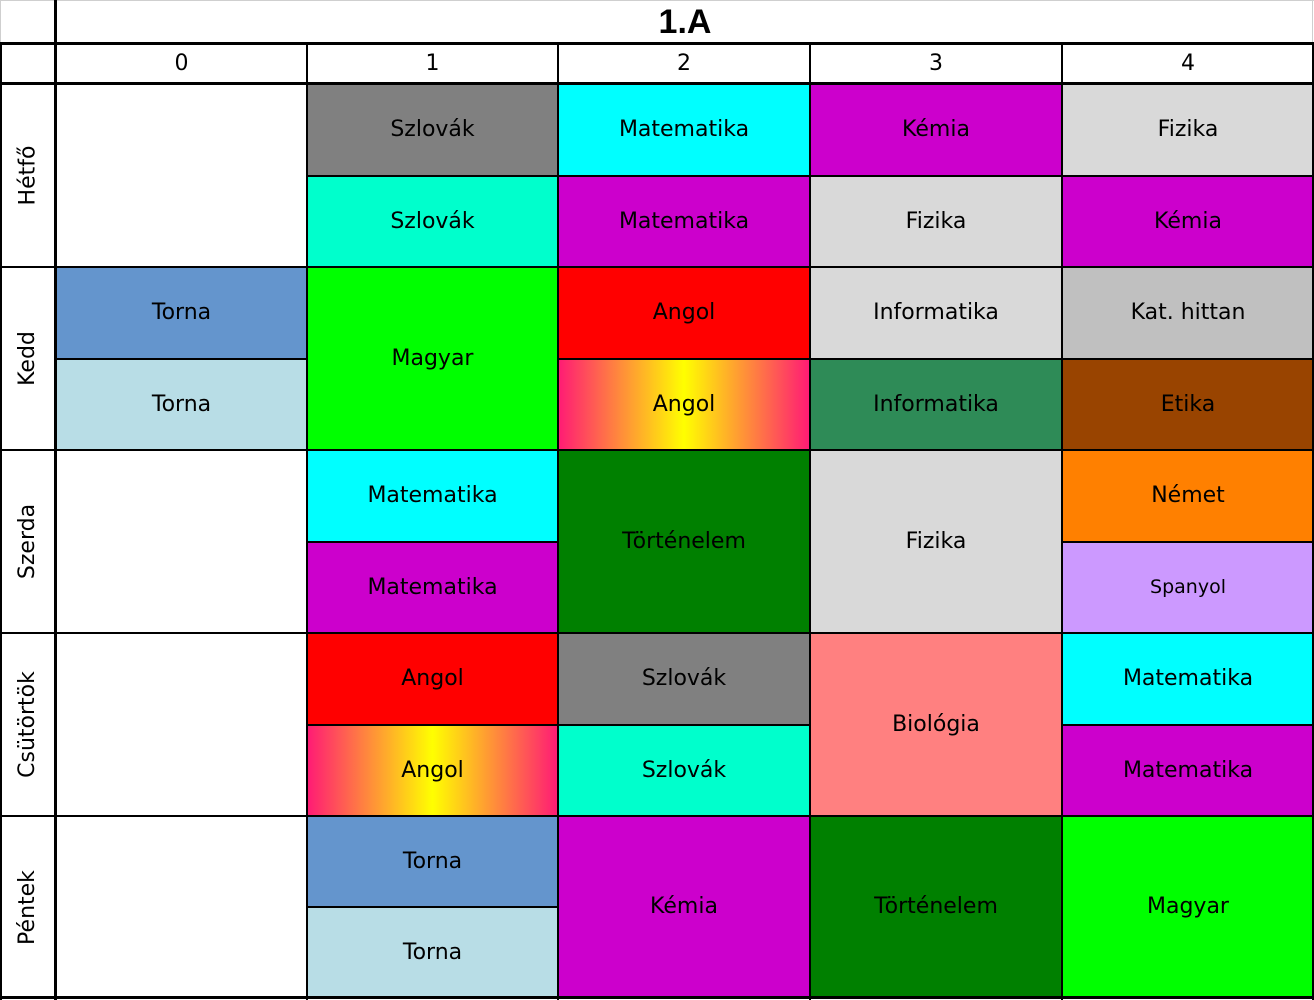  I want to click on lesson-subject: Kémia, so click(936, 129).